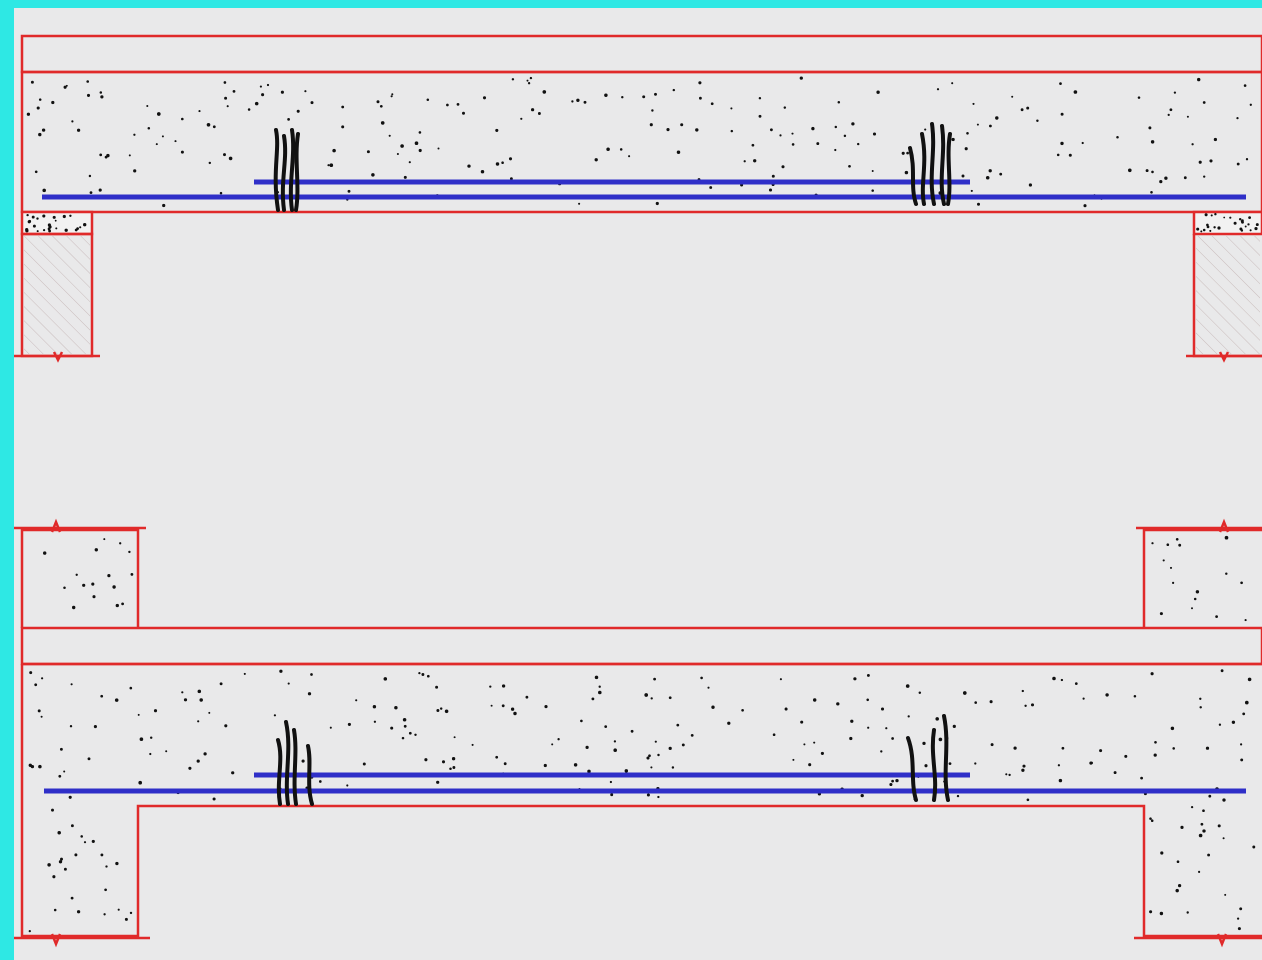  I want to click on top-right-pad-aggregate, so click(1227, 223).